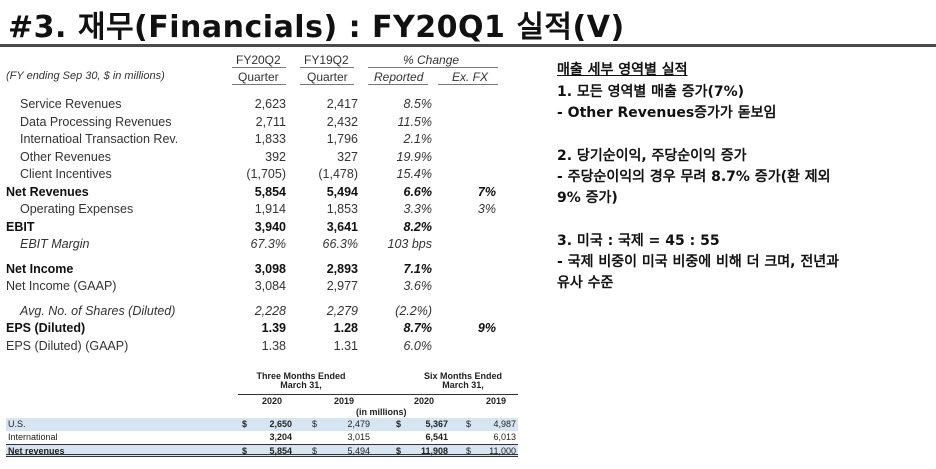 This screenshot has width=936, height=469. What do you see at coordinates (436, 437) in the screenshot?
I see `cell: 6,541` at bounding box center [436, 437].